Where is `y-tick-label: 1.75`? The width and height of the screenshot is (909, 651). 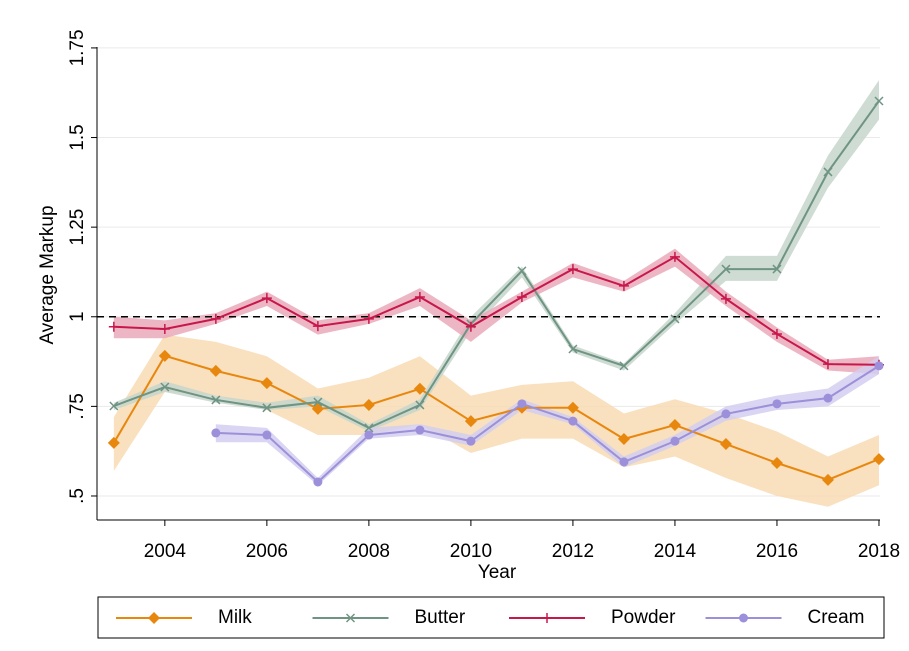 y-tick-label: 1.75 is located at coordinates (77, 47).